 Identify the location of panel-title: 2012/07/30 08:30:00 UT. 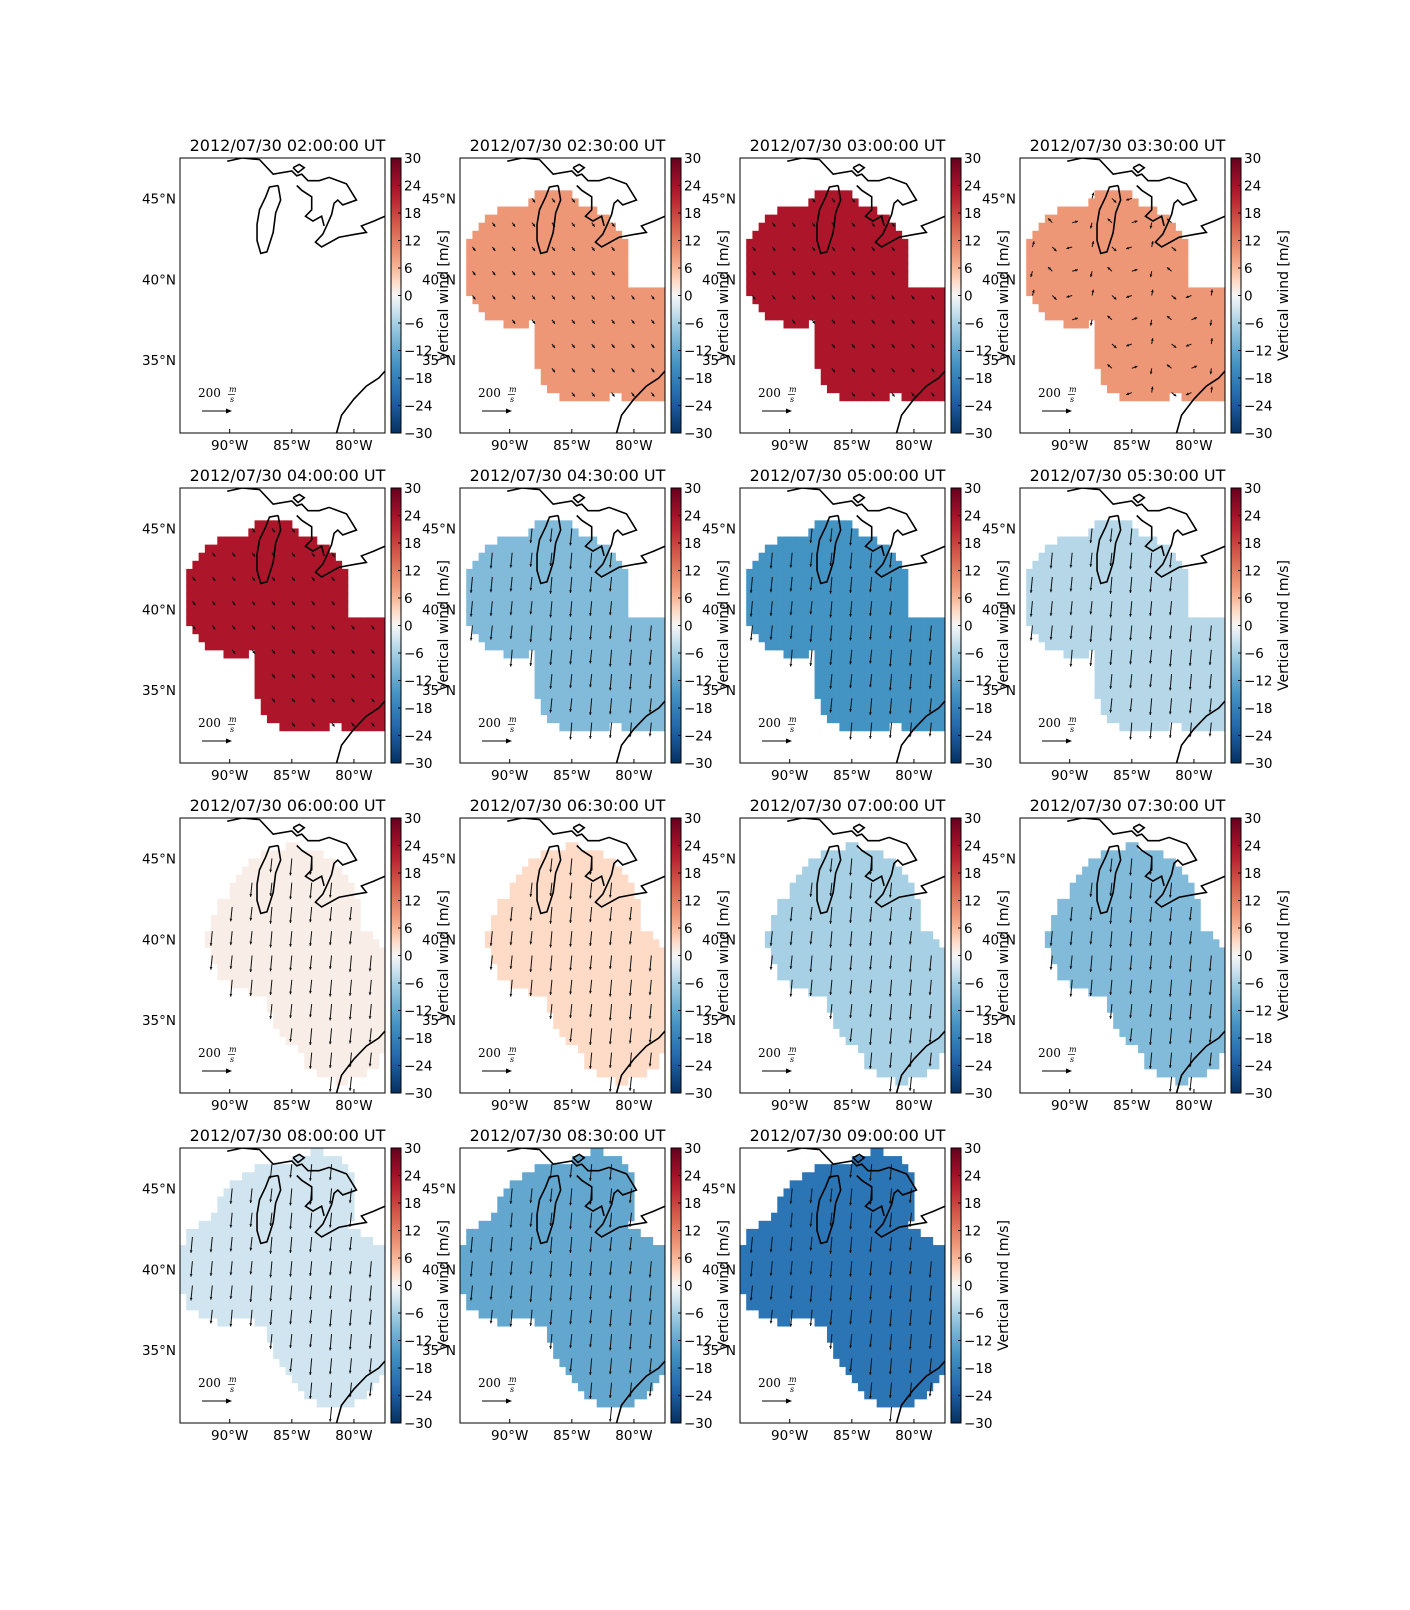
(568, 1135).